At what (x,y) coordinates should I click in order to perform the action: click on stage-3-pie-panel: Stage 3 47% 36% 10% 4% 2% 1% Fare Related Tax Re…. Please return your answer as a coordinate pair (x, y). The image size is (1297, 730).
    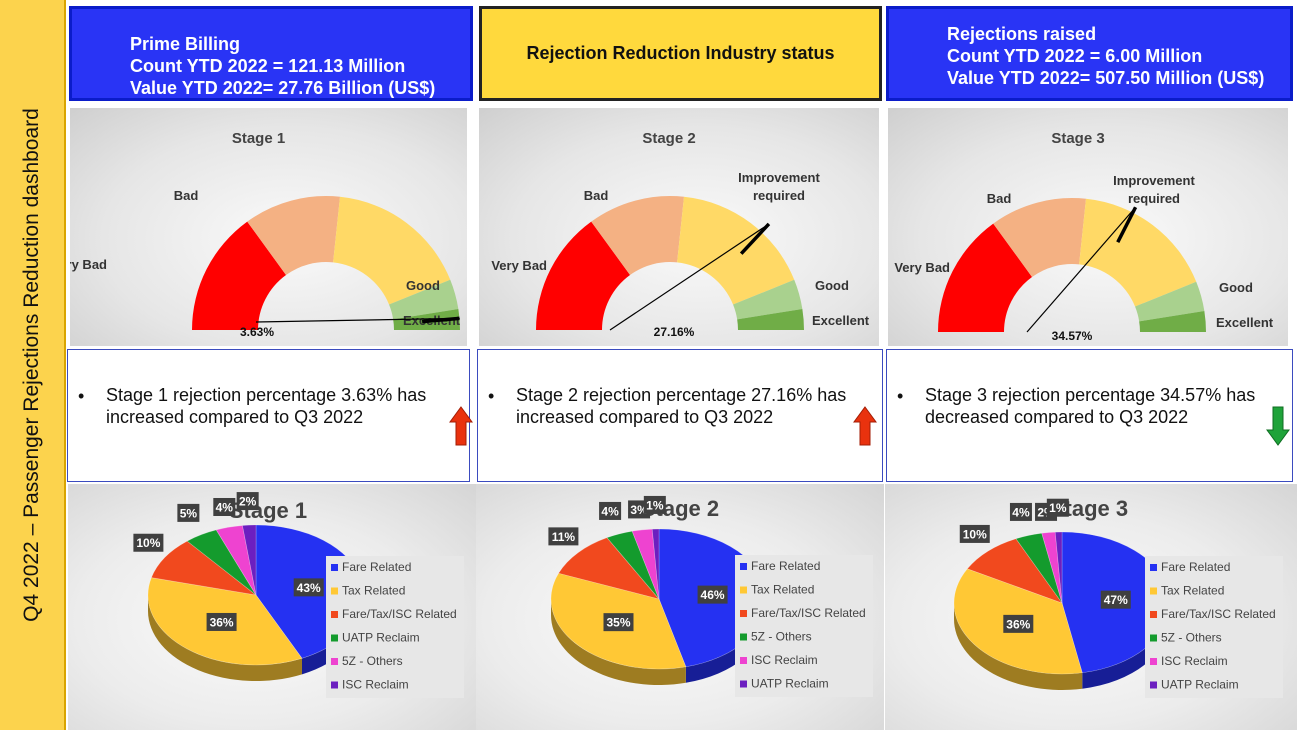
    Looking at the image, I should click on (1091, 607).